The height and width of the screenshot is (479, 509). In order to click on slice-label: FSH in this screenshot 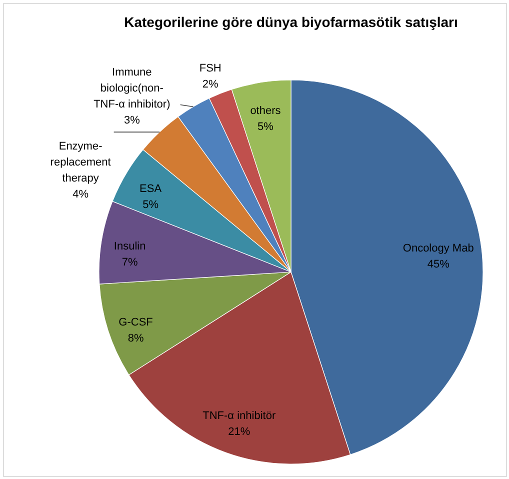, I will do `click(210, 68)`.